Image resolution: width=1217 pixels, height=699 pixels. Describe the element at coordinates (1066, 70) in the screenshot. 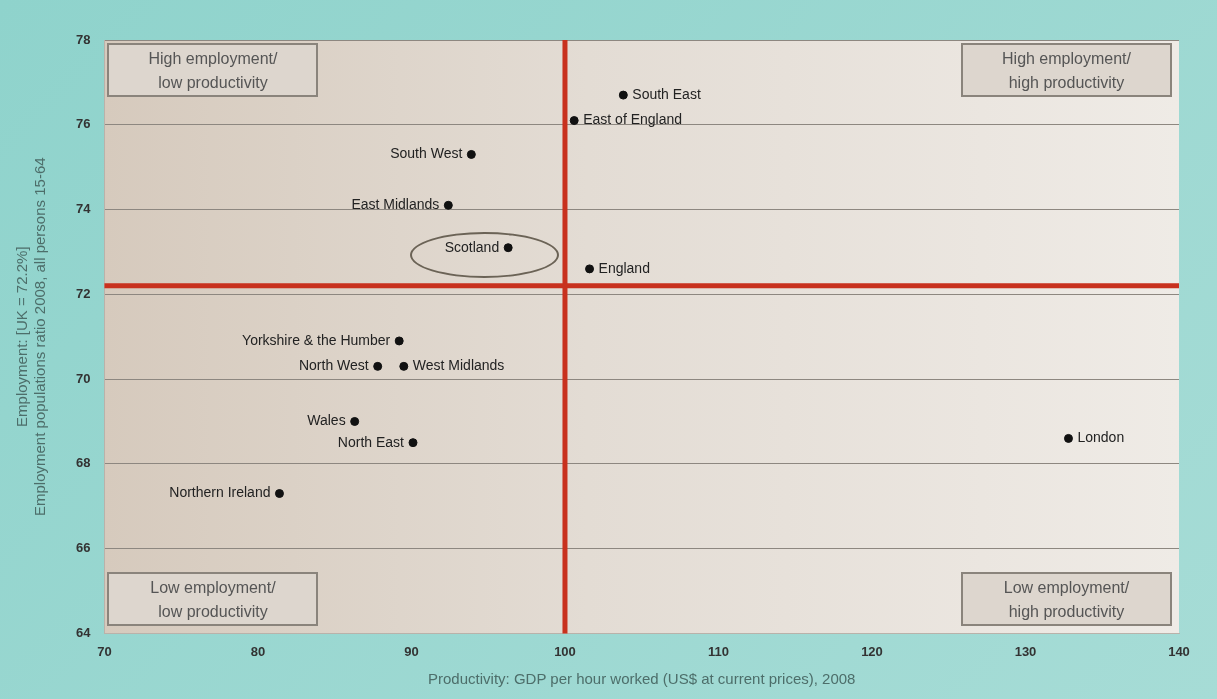

I see `label-box: High employment/ high productivity` at that location.